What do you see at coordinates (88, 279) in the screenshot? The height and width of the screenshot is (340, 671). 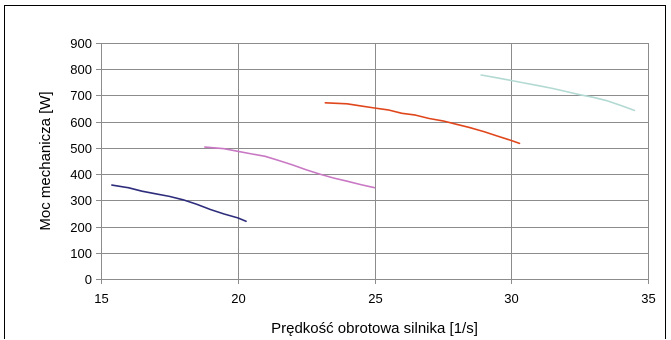 I see `y-tick-label: 0` at bounding box center [88, 279].